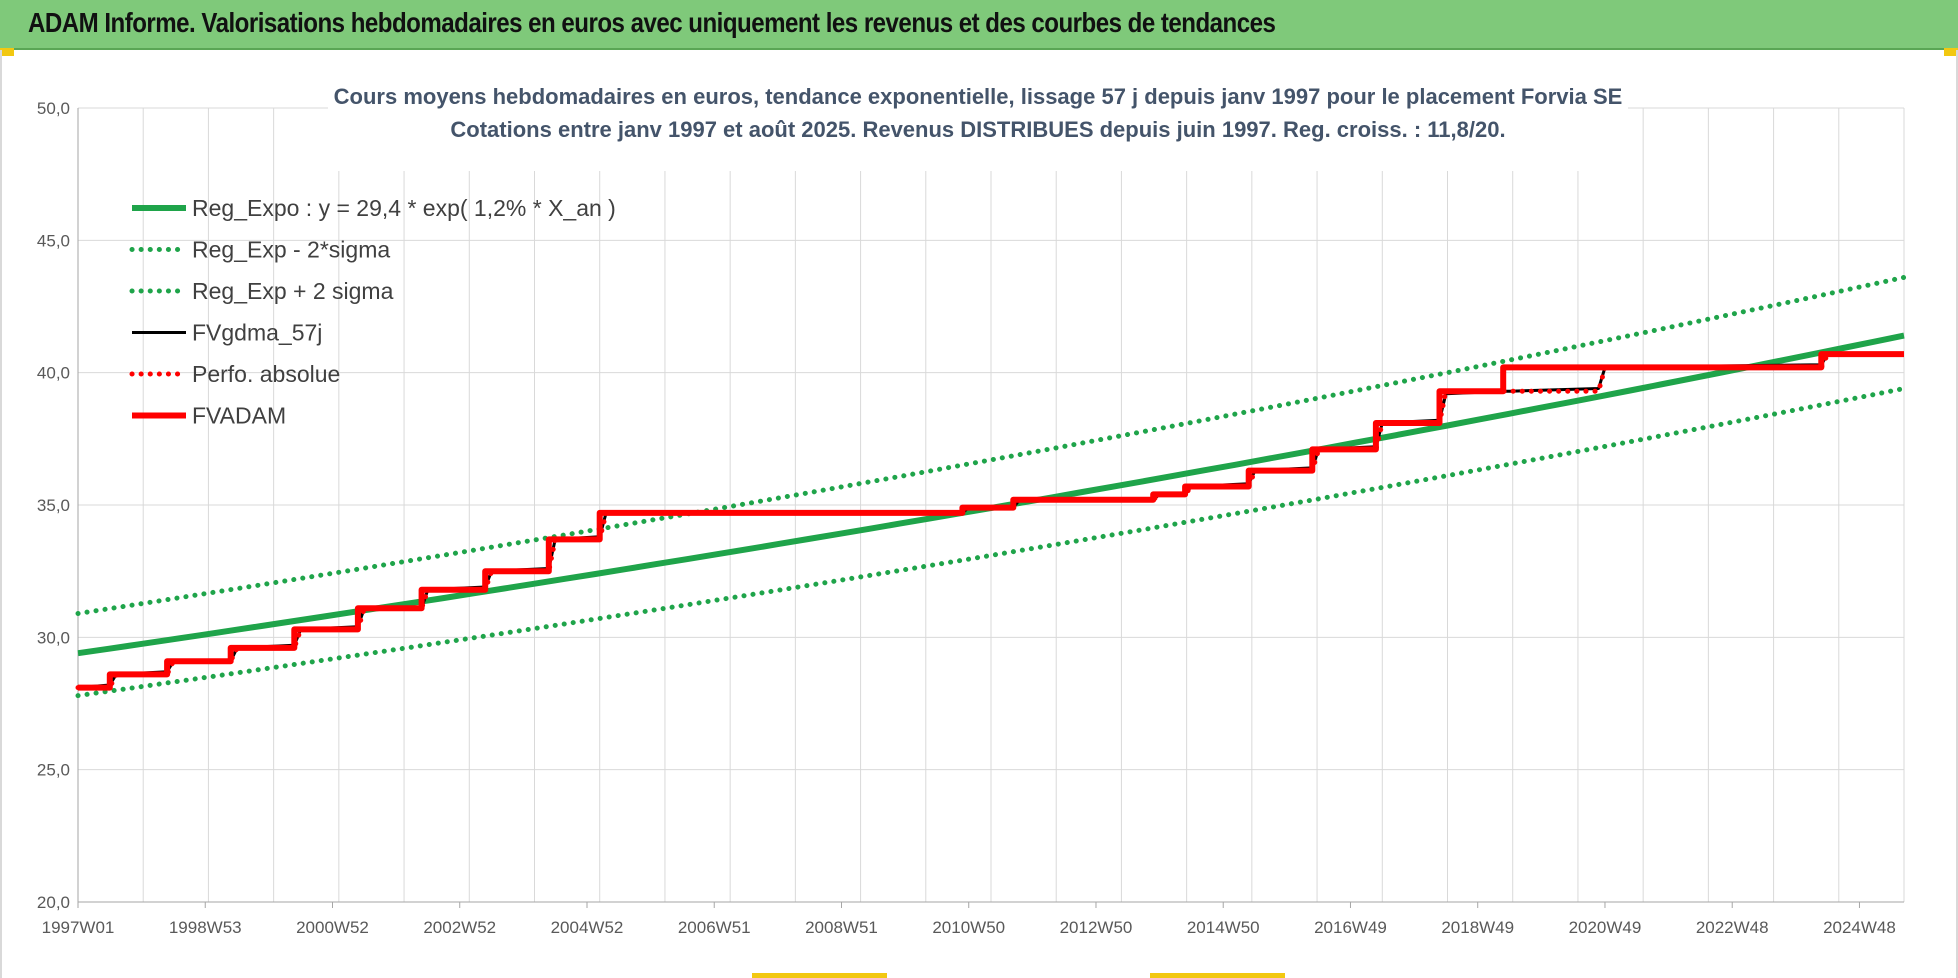 This screenshot has width=1958, height=978. Describe the element at coordinates (53, 240) in the screenshot. I see `y-tick-label: 45,0` at that location.